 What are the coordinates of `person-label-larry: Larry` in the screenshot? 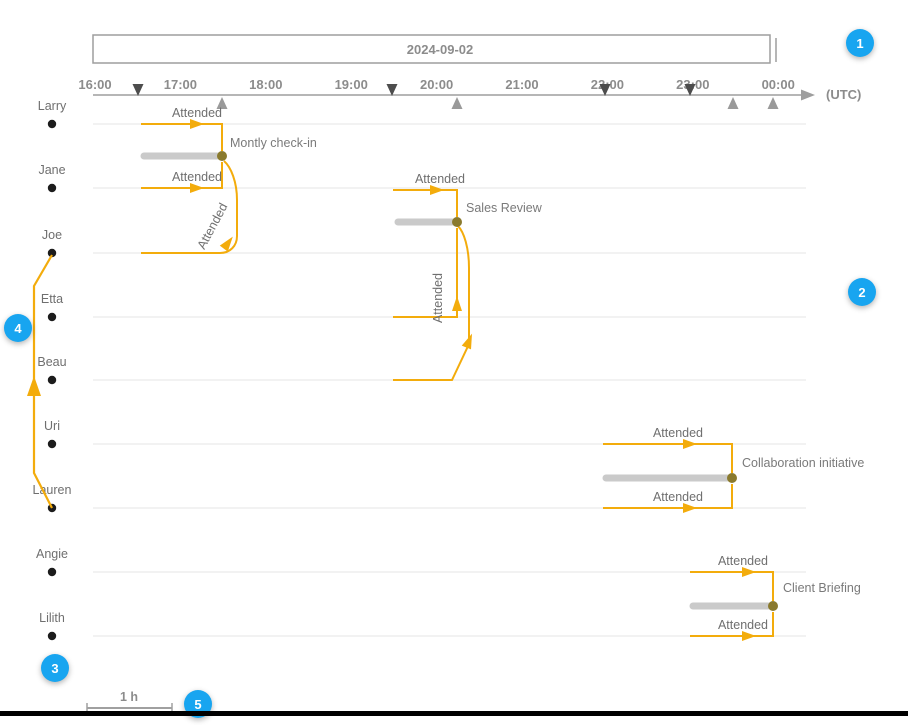 It's located at (52, 106).